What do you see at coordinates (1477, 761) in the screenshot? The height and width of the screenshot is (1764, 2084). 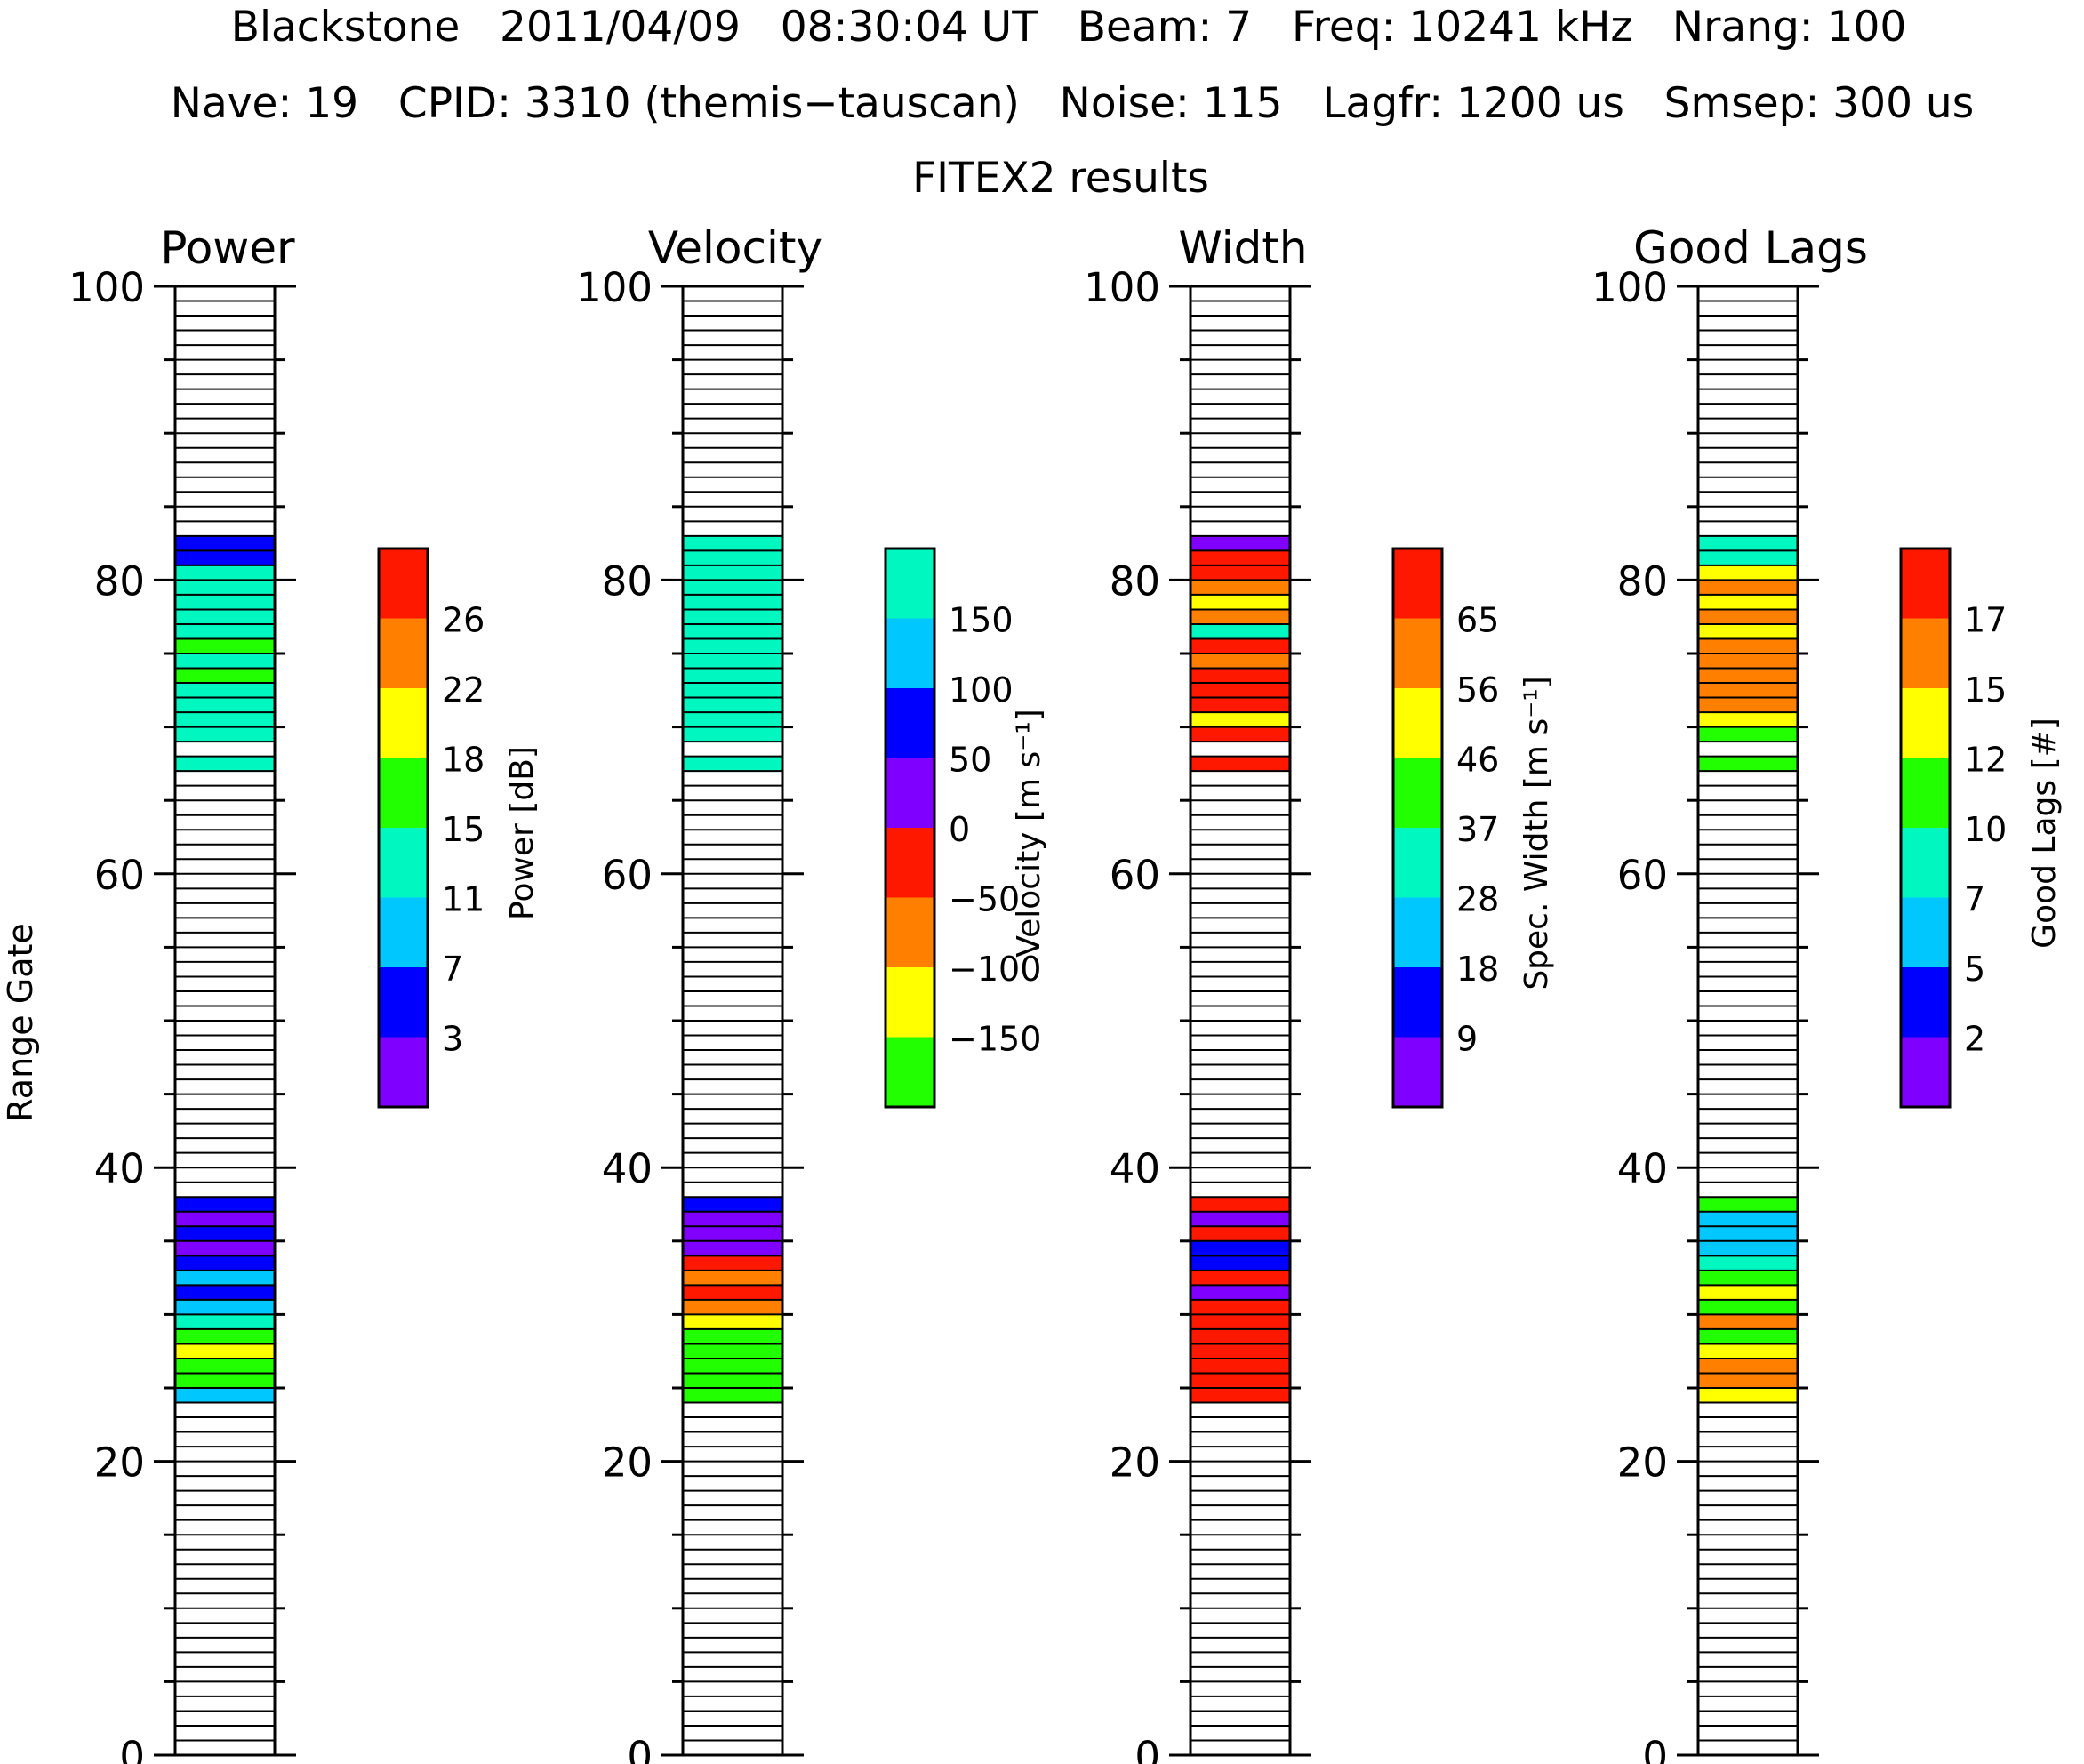 I see `colorbar-tick-label: 46` at bounding box center [1477, 761].